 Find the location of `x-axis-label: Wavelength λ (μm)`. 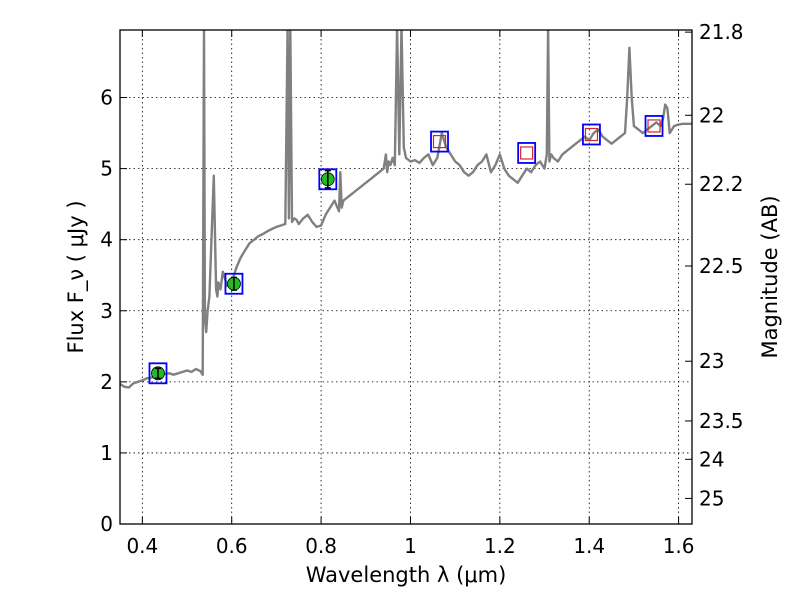

x-axis-label: Wavelength λ (μm) is located at coordinates (406, 575).